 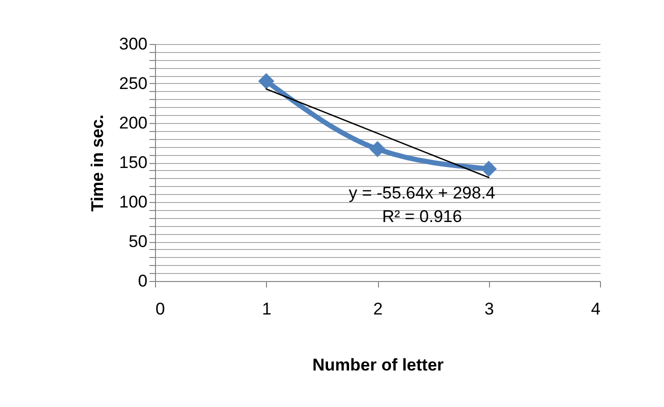 I want to click on annotation: R² = 0.916, so click(x=422, y=216).